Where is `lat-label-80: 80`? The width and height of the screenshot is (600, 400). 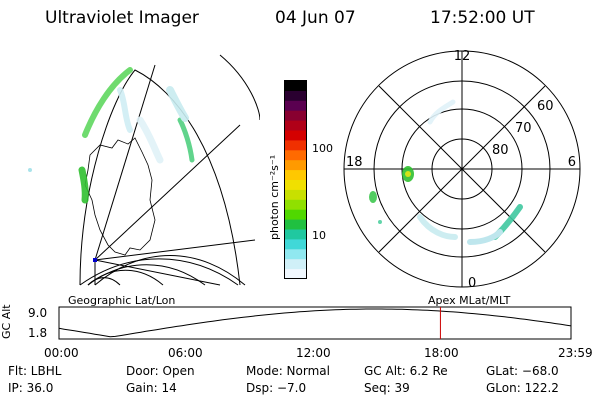 lat-label-80: 80 is located at coordinates (500, 150).